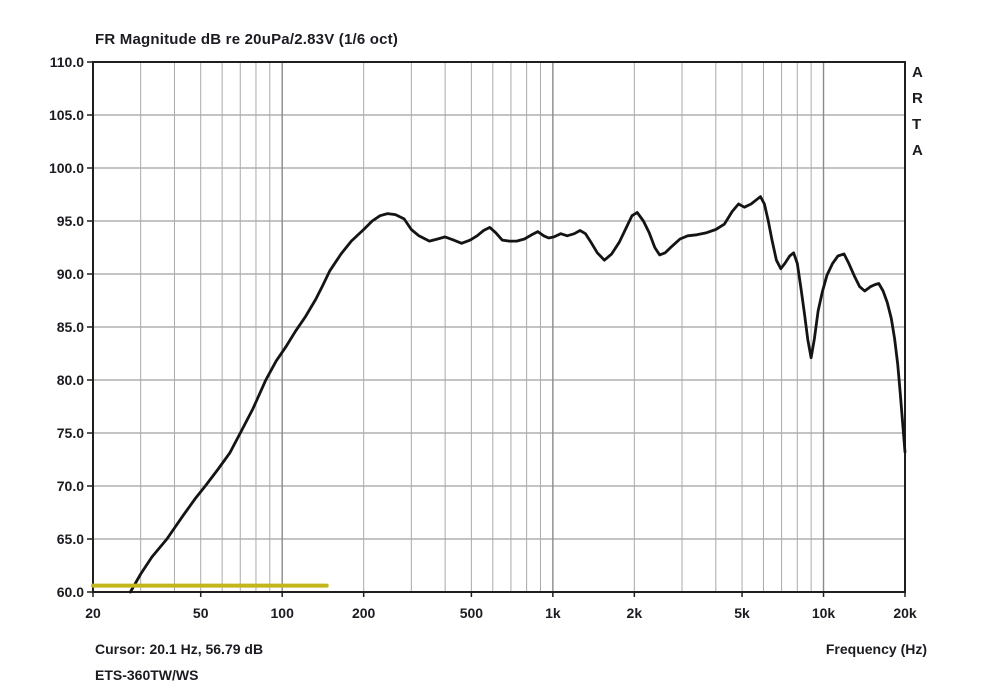  I want to click on y-tick-label: 90.0, so click(70, 274).